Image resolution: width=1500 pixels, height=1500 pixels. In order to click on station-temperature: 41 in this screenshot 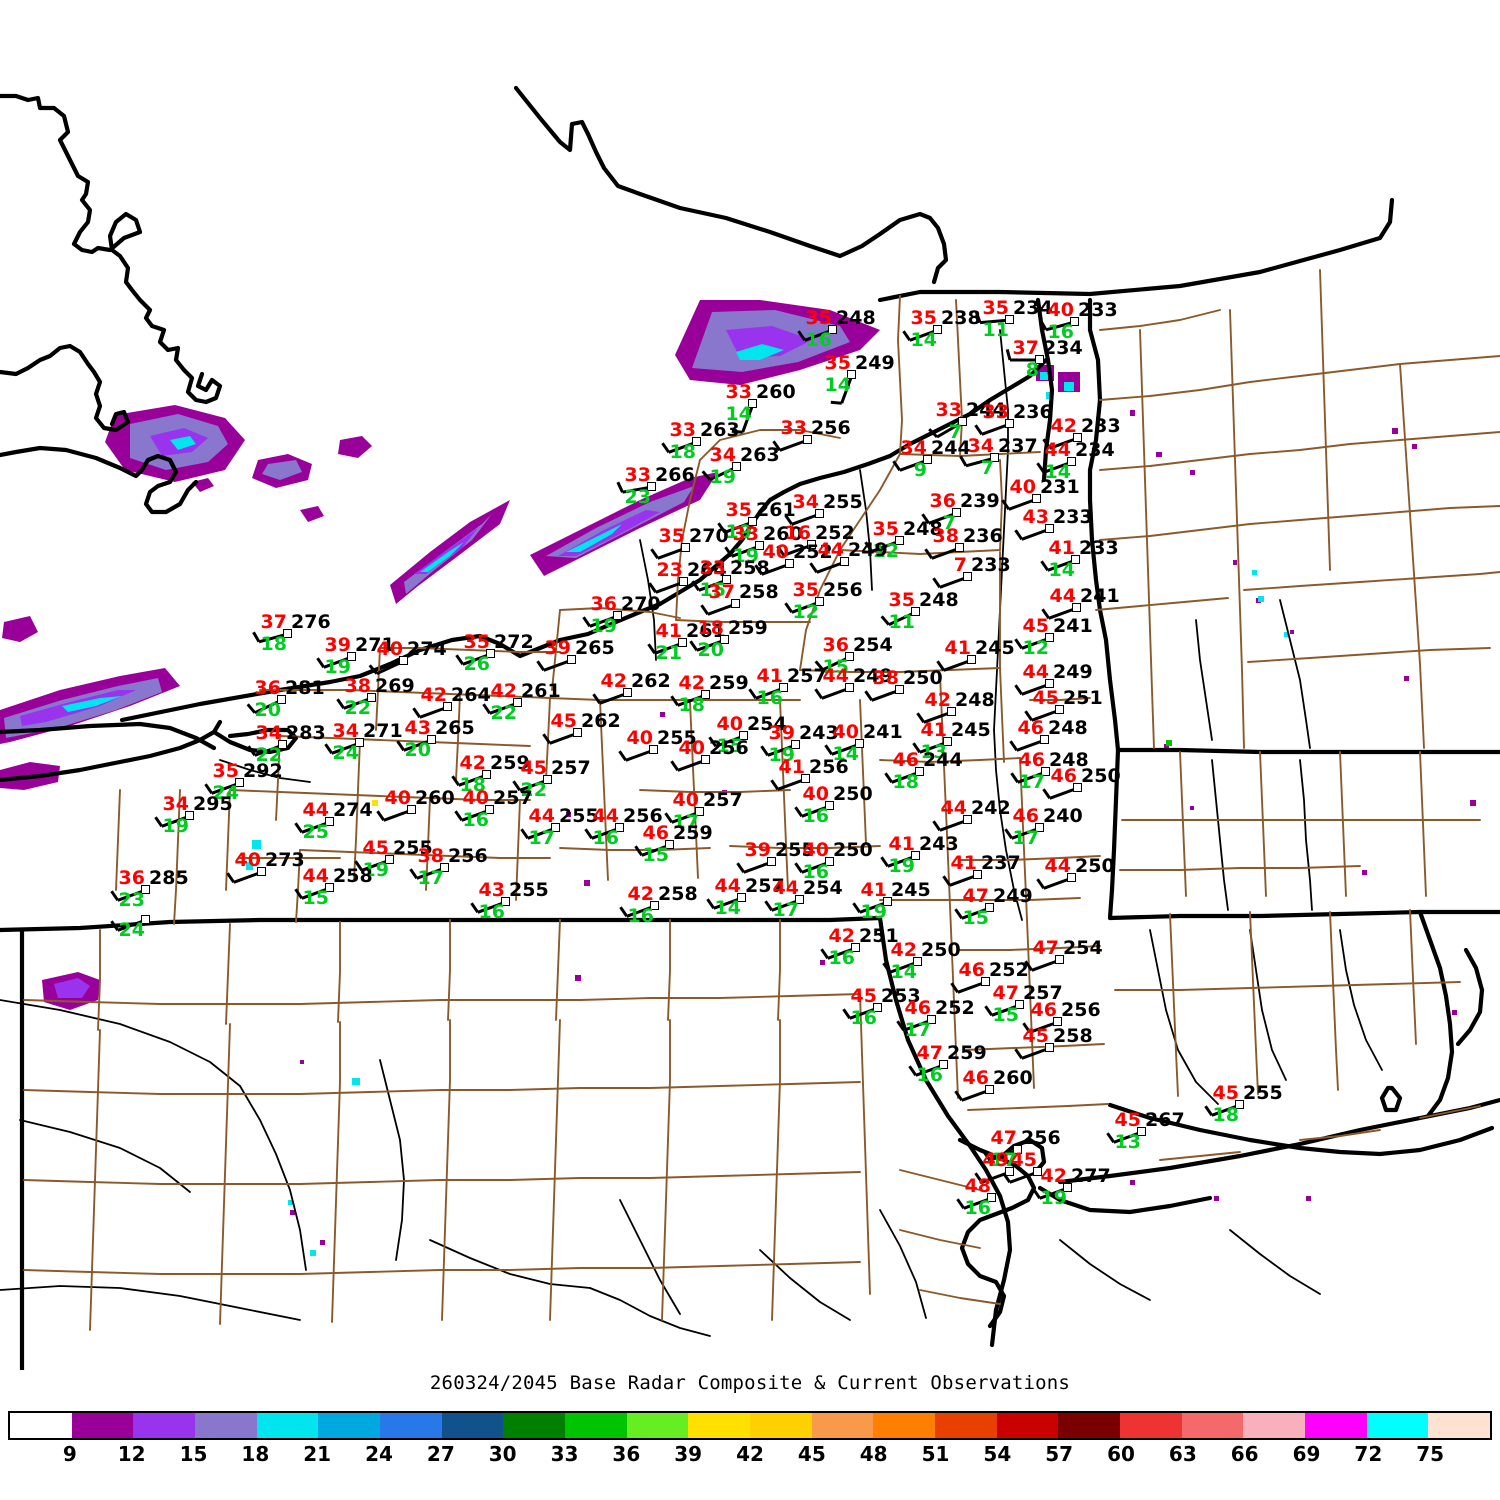, I will do `click(668, 631)`.